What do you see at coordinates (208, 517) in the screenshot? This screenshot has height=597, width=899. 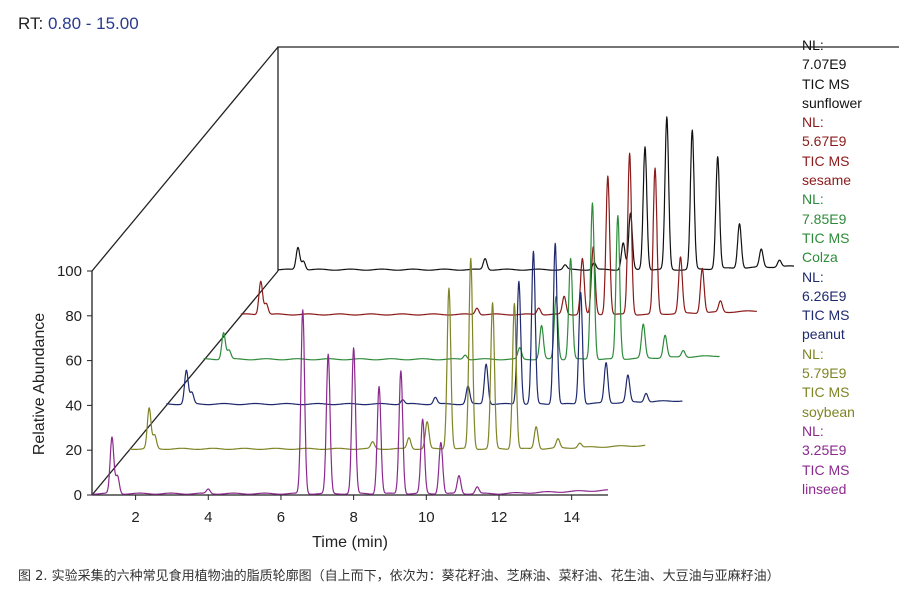 I see `x-tick-label: 4` at bounding box center [208, 517].